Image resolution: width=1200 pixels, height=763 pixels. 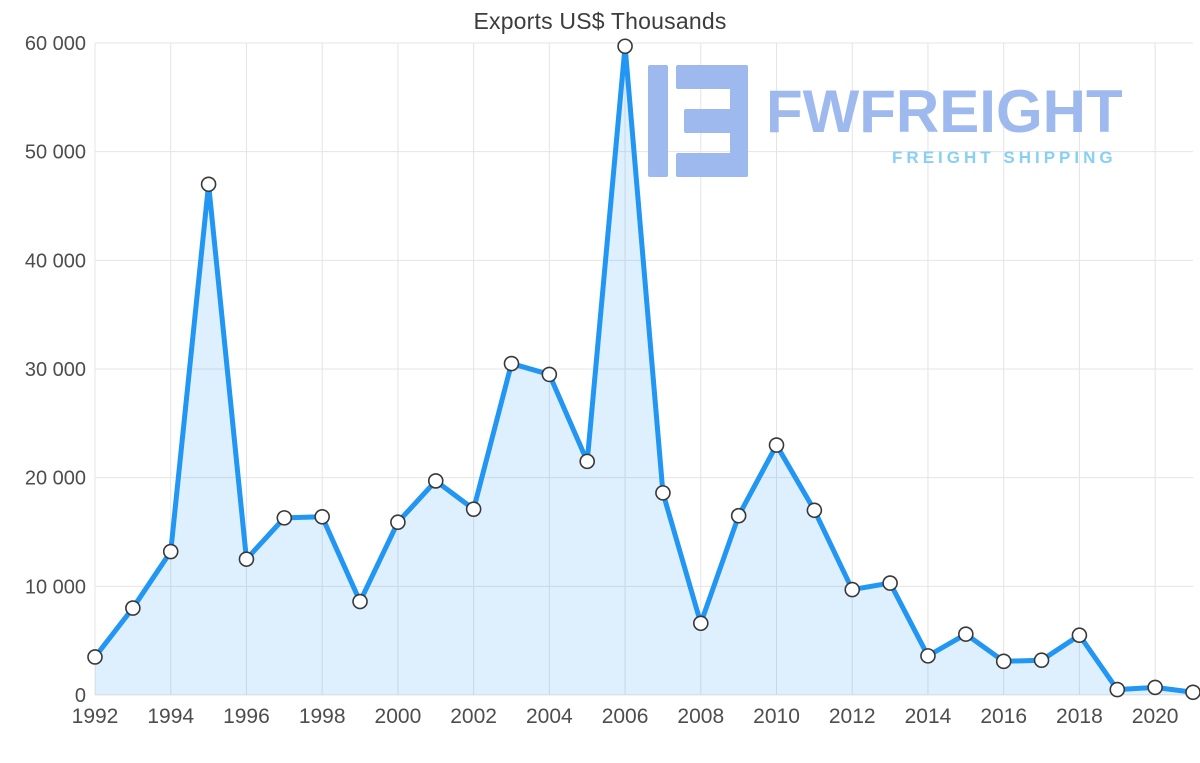 I want to click on x-axis-tick-label: 2016, so click(x=1003, y=716).